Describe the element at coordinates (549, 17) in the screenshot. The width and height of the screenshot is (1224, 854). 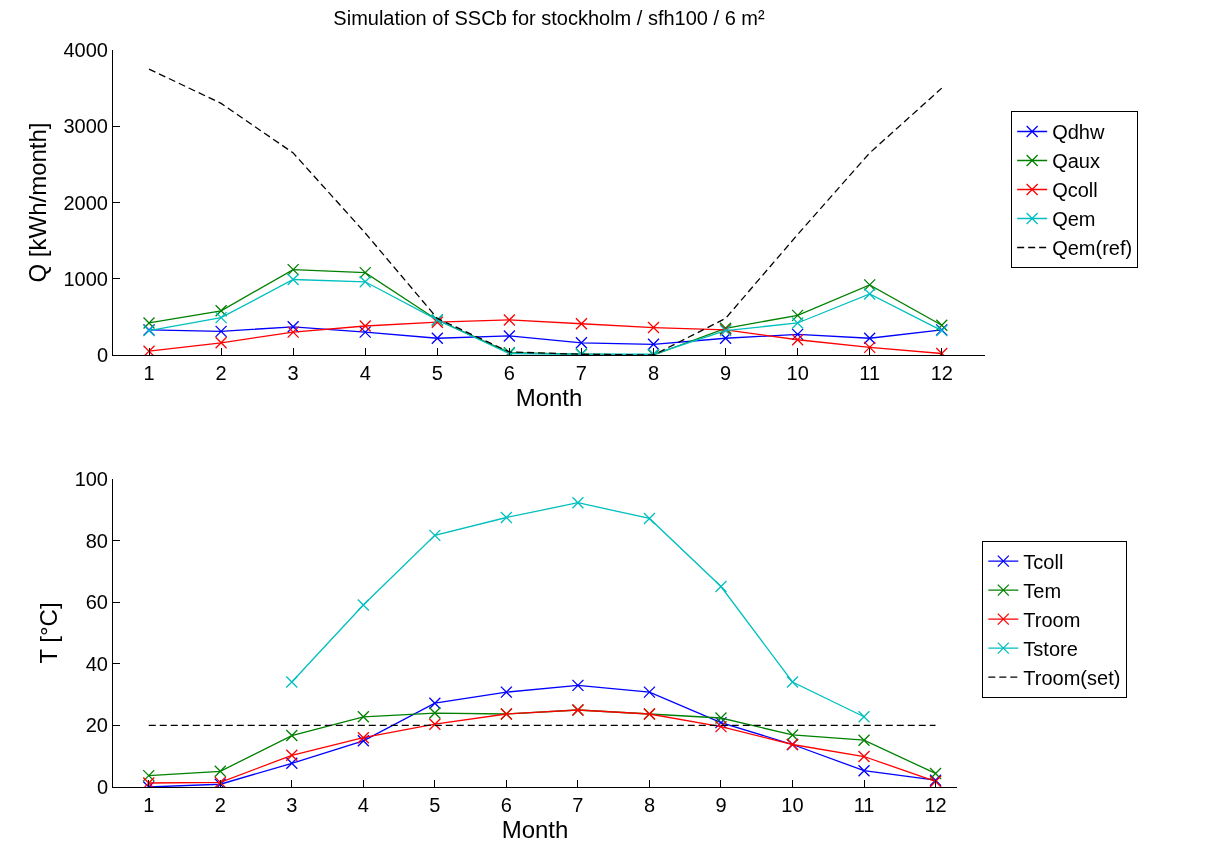
I see `chart-title: Simulation of SSCb for stockholm / sfh100 / 6 m²` at that location.